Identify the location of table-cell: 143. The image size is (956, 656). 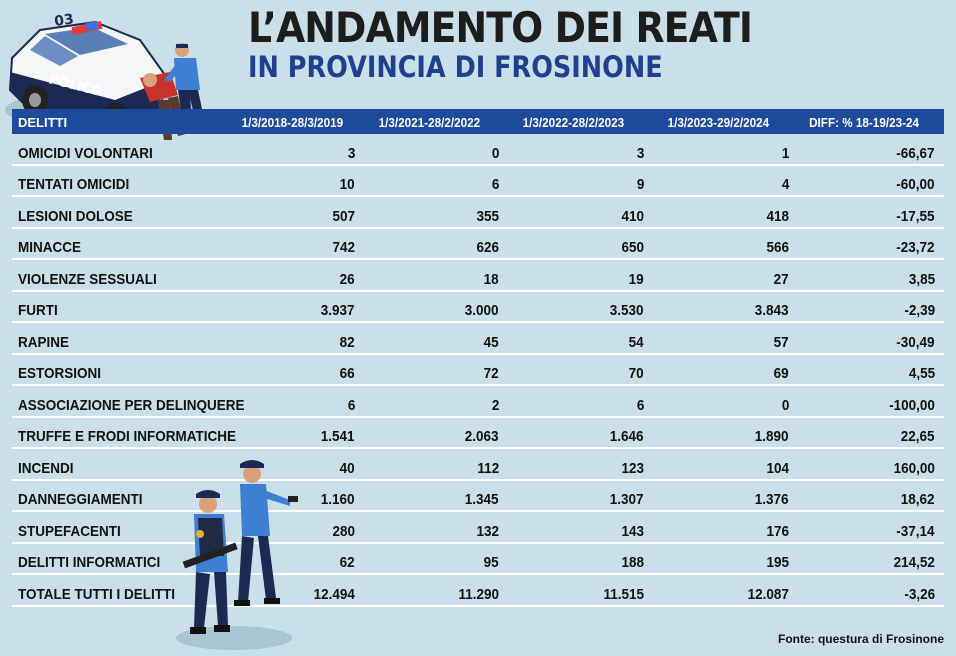
(632, 531).